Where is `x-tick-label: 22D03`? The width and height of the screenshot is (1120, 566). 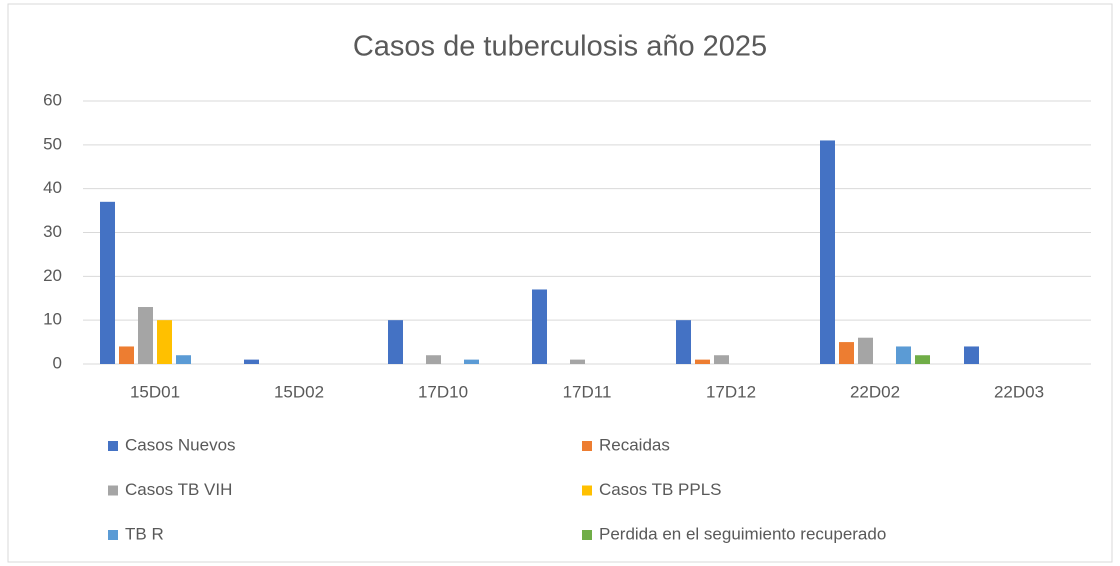 x-tick-label: 22D03 is located at coordinates (1019, 391).